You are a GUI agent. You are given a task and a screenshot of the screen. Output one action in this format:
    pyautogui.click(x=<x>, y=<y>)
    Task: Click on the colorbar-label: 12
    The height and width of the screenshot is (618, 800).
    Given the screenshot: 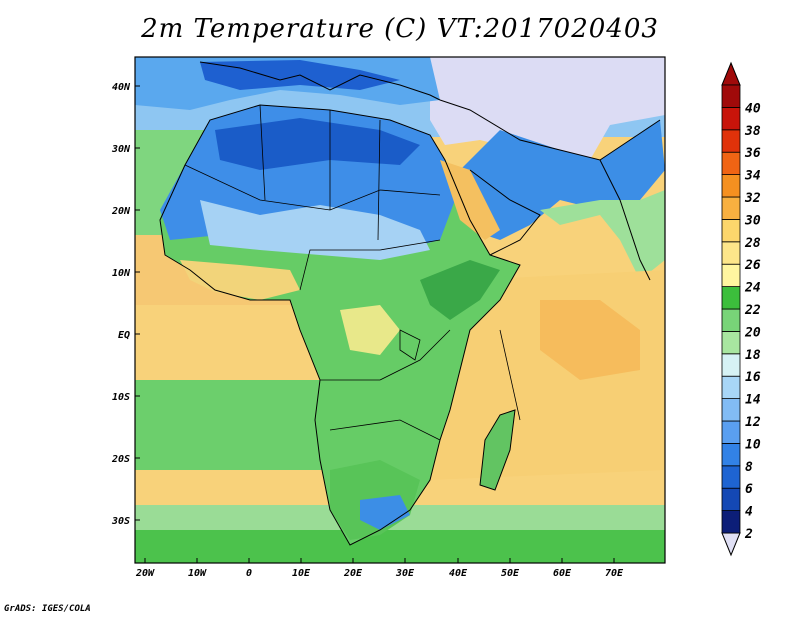 What is the action you would take?
    pyautogui.click(x=753, y=422)
    